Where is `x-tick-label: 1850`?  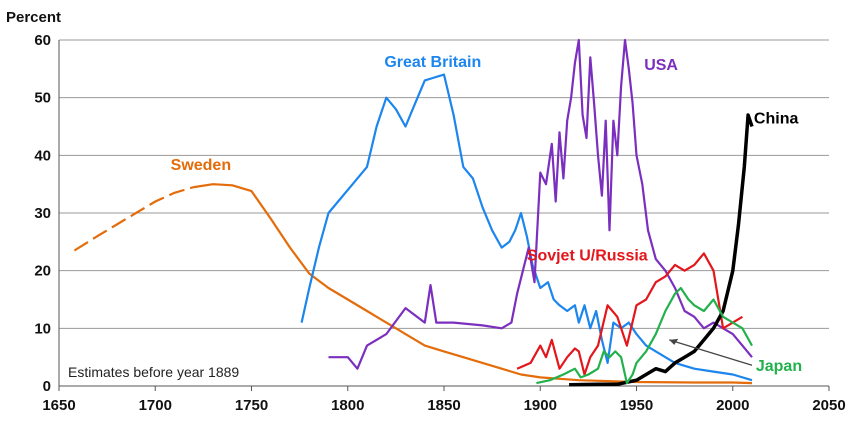
x-tick-label: 1850 is located at coordinates (443, 405).